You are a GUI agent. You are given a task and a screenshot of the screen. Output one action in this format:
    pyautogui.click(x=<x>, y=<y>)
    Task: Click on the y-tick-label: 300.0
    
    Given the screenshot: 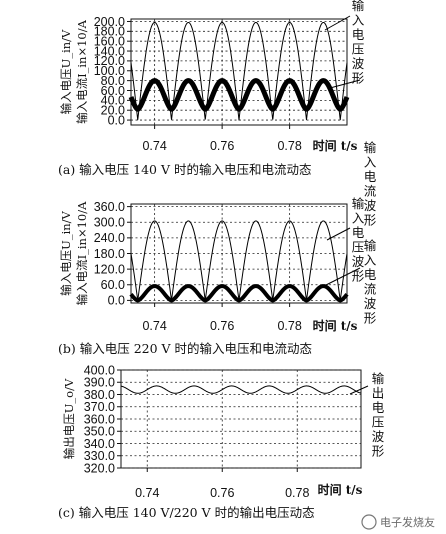 What is the action you would take?
    pyautogui.click(x=109, y=223)
    